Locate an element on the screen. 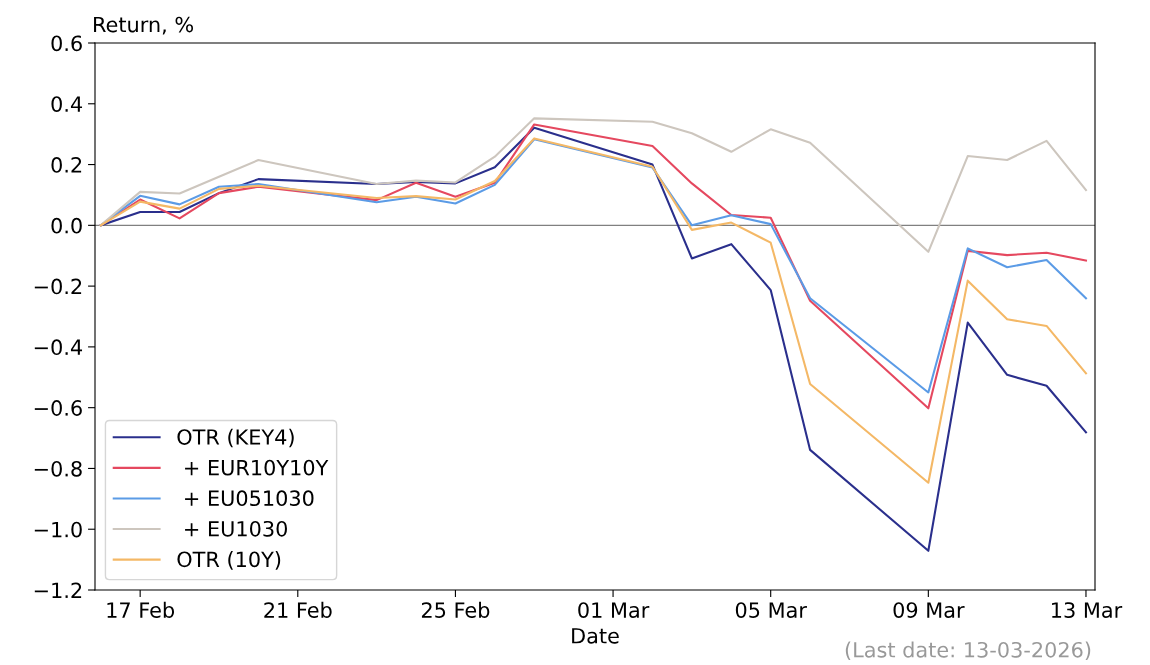 The height and width of the screenshot is (665, 1150). y-tick-label: −1.0 is located at coordinates (58, 529).